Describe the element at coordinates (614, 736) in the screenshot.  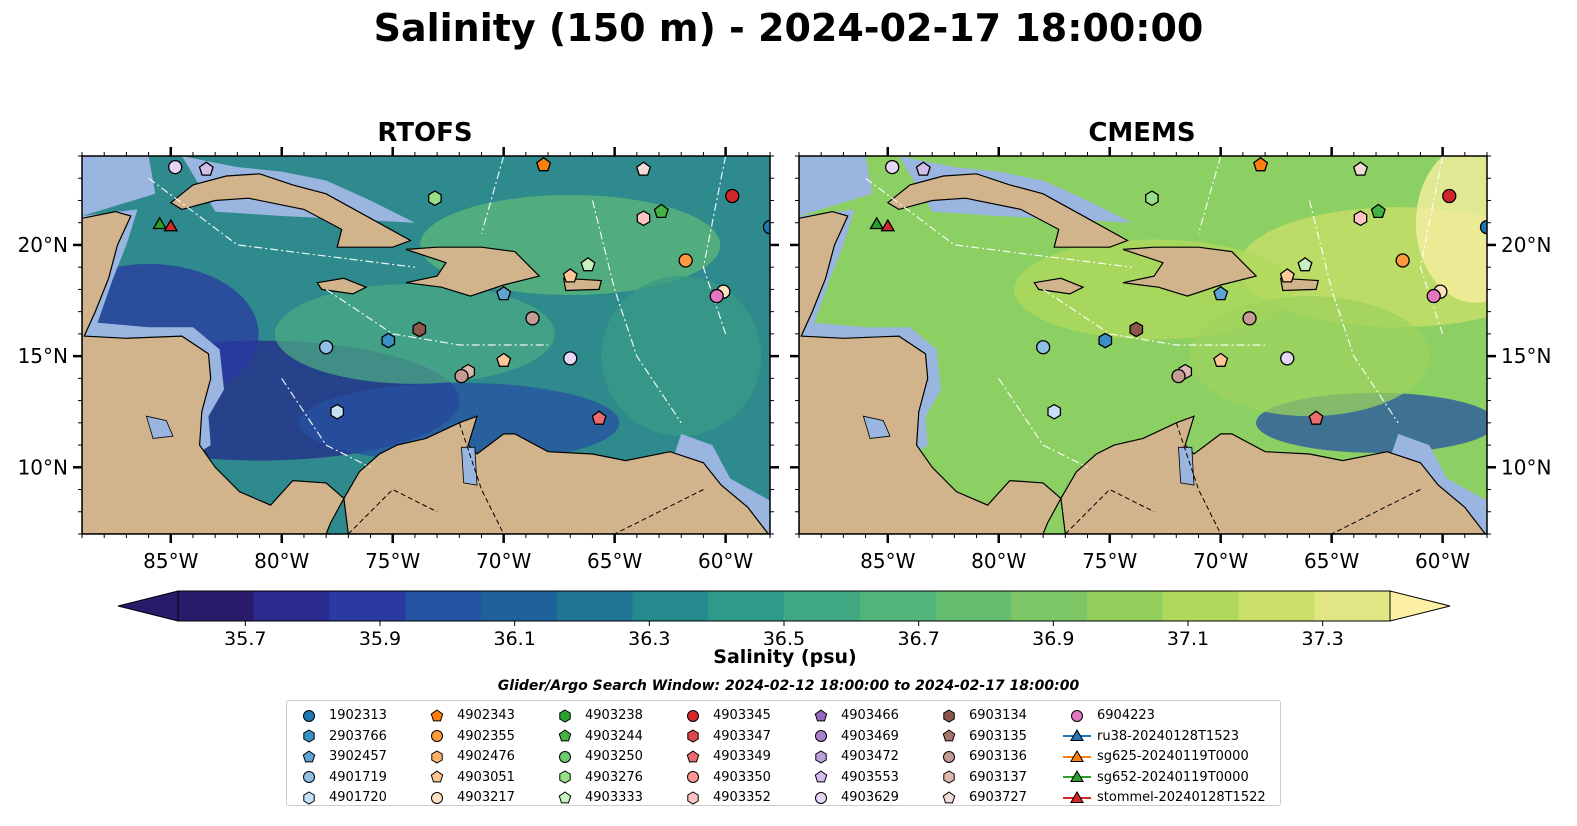
I see `legend-label: 4903244` at that location.